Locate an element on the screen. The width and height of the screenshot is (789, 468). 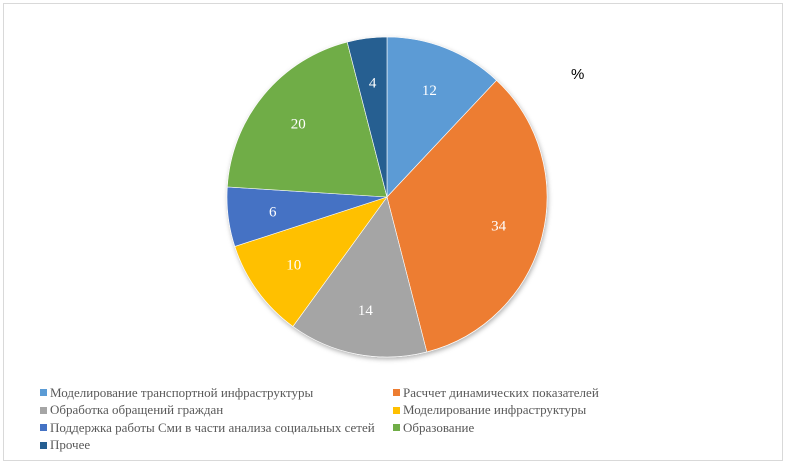
legend-item-infrastructure-modeling: Моделирование инфраструктуры is located at coordinates (489, 410).